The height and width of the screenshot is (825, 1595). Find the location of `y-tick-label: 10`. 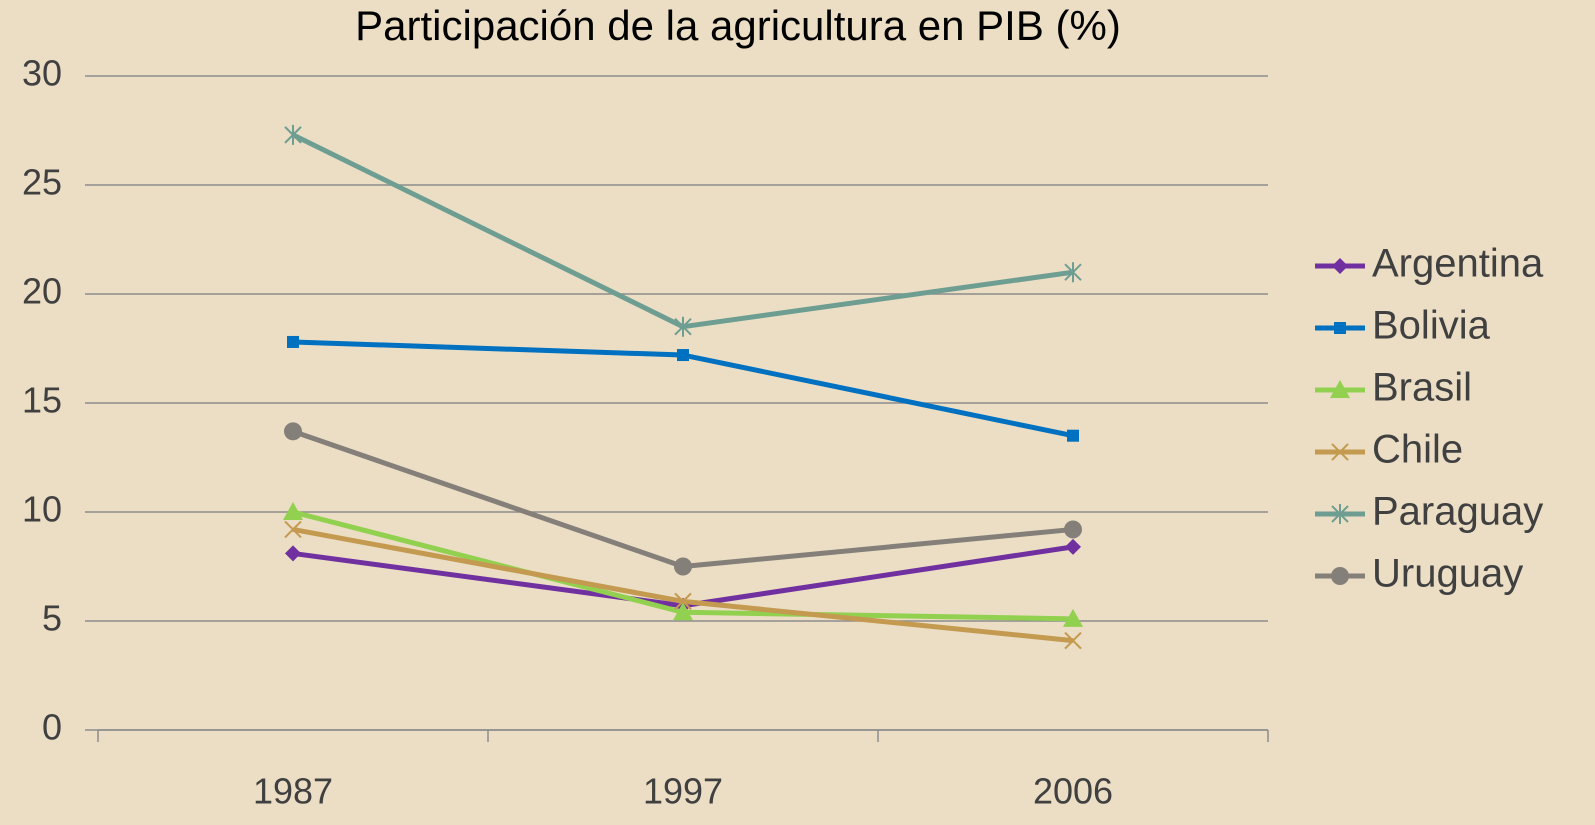

y-tick-label: 10 is located at coordinates (42, 509).